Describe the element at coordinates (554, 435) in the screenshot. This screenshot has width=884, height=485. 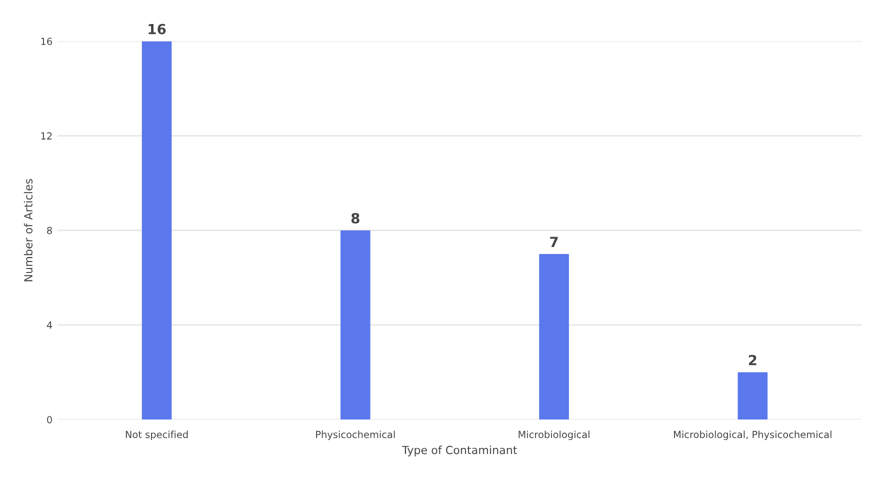
I see `x-tick-label: Microbiological` at that location.